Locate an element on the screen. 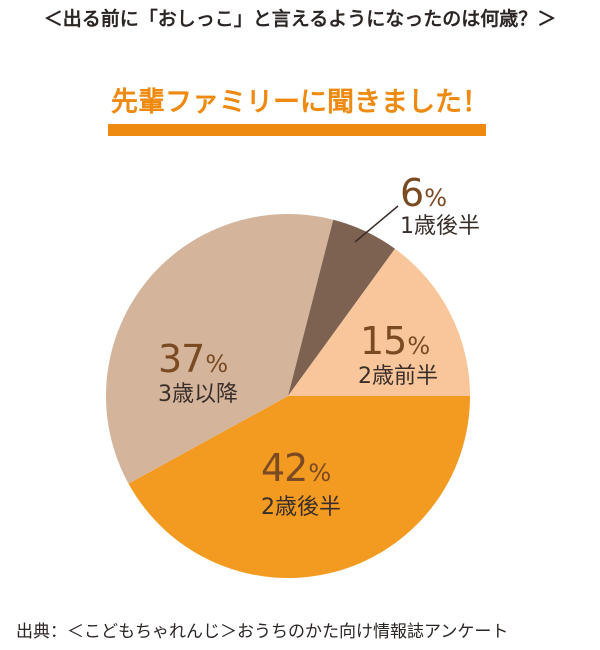 This screenshot has height=650, width=600. slice-label-1sai-kouhan: 6% 1歳後半 is located at coordinates (440, 206).